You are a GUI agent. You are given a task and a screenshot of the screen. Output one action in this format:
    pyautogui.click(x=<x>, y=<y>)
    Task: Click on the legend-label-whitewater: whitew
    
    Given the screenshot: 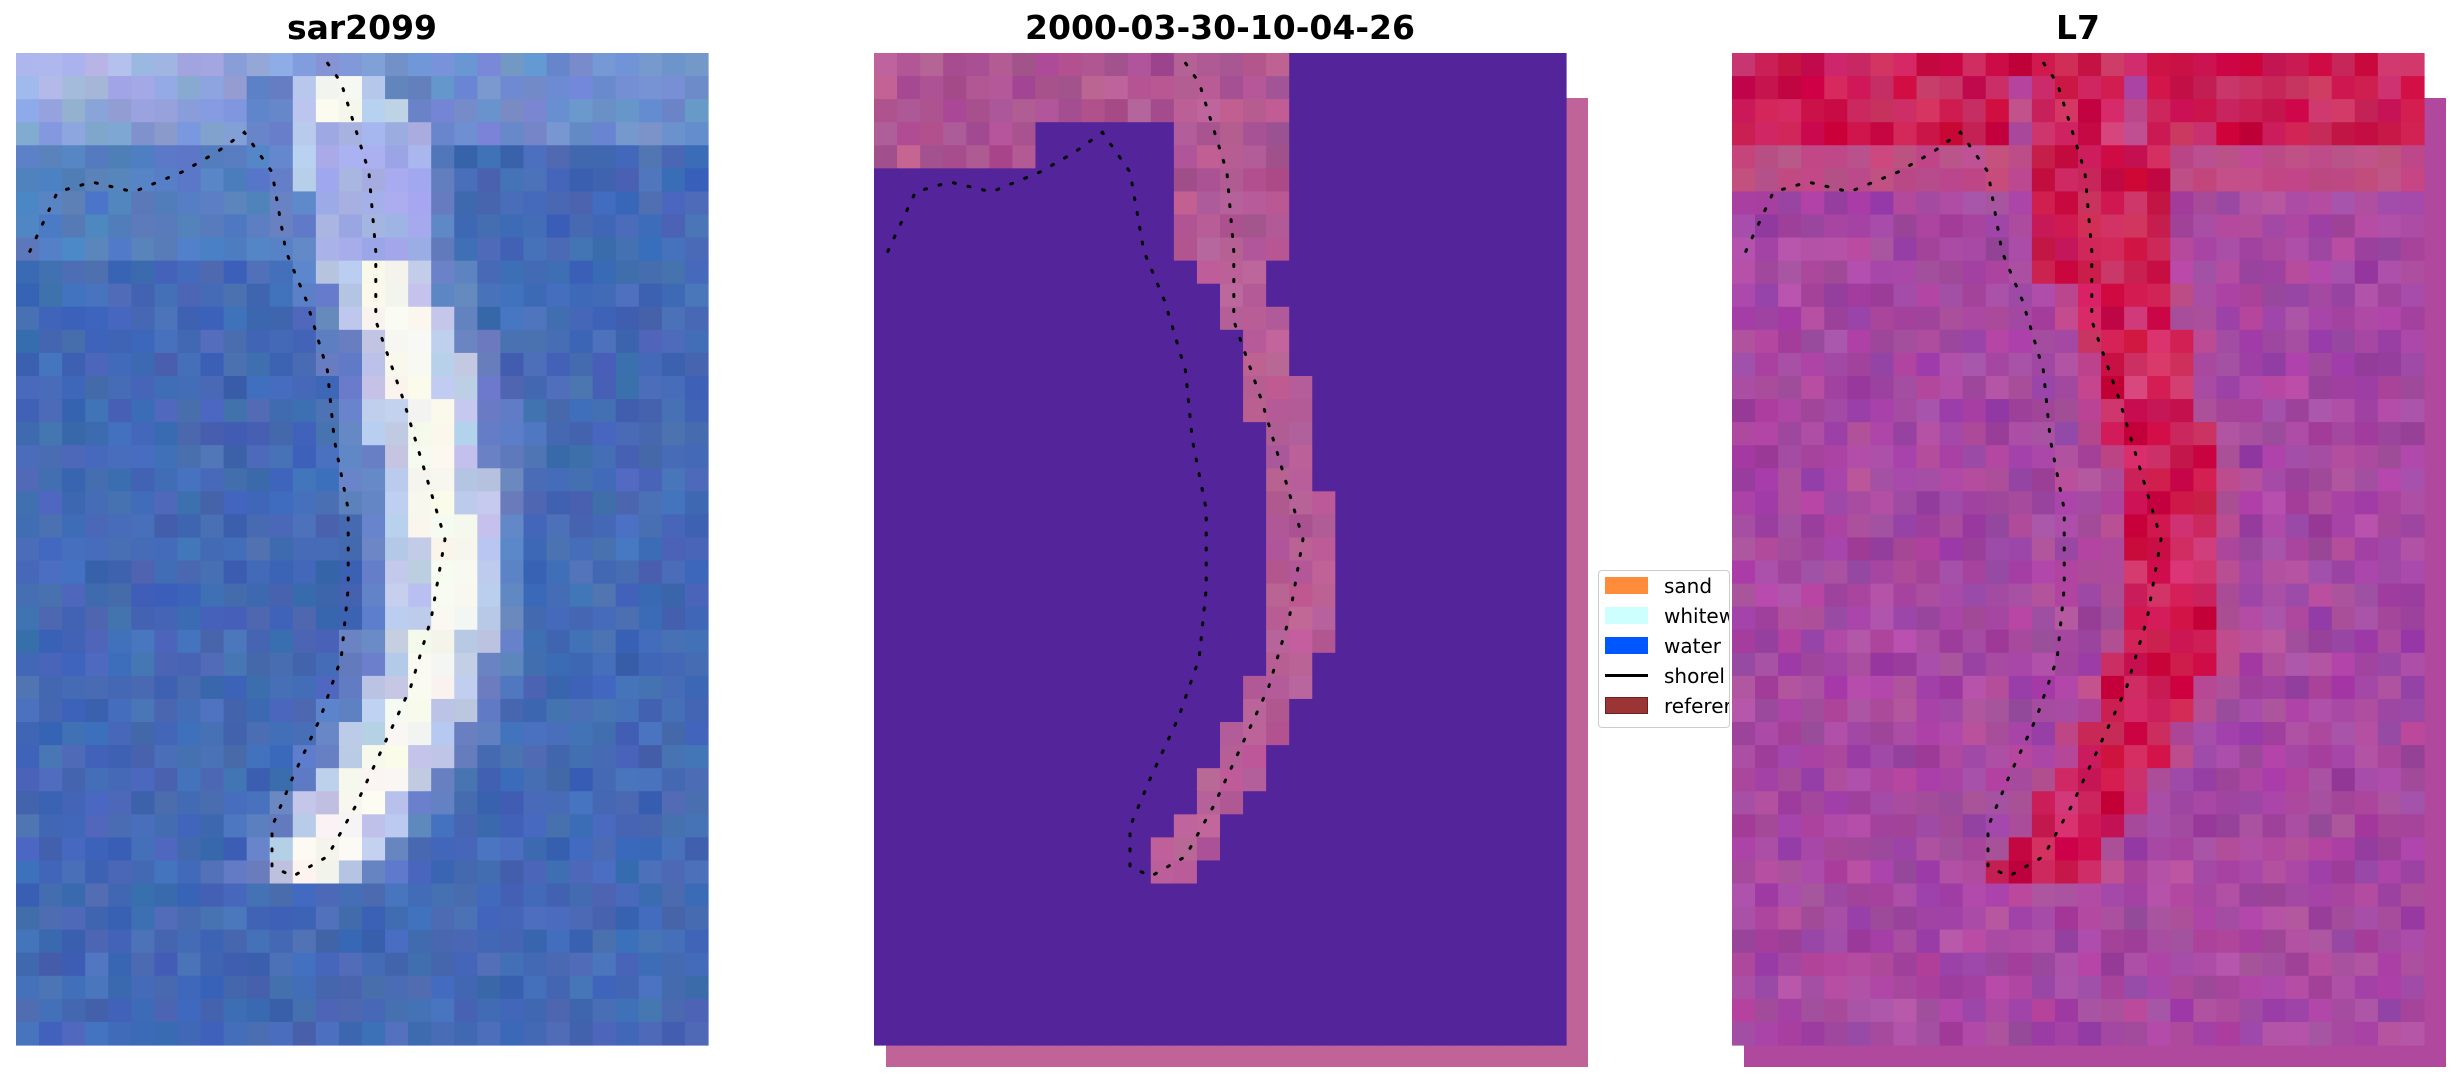 What is the action you would take?
    pyautogui.click(x=1697, y=616)
    